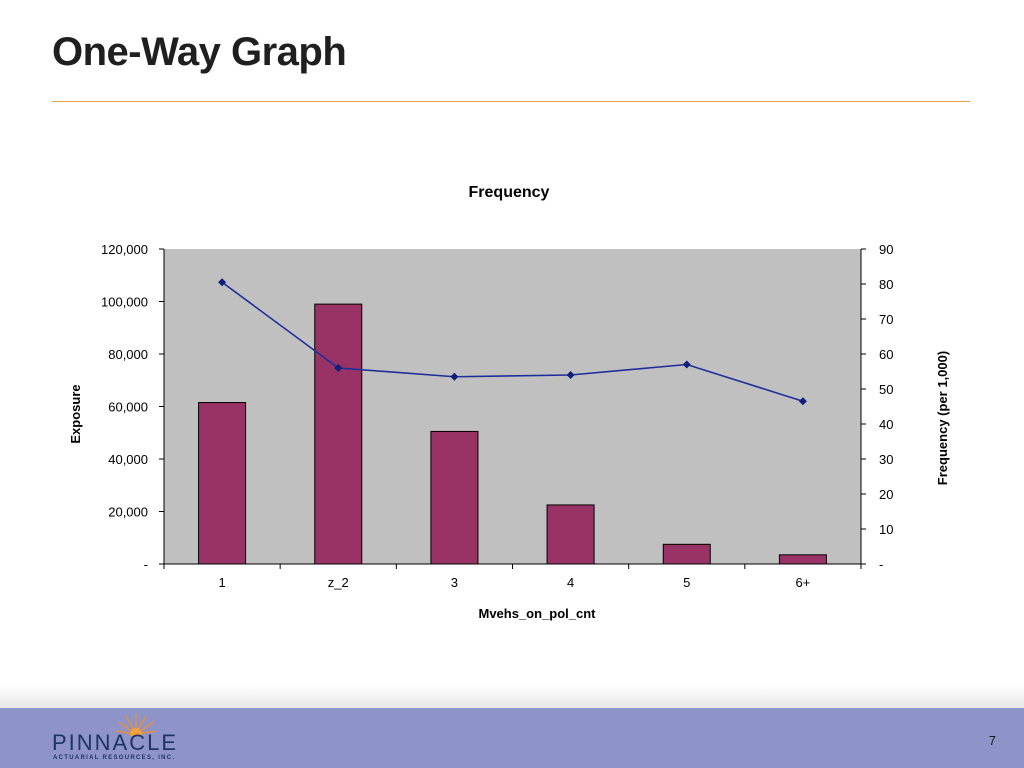 The image size is (1024, 768). I want to click on footer-bar, so click(512, 738).